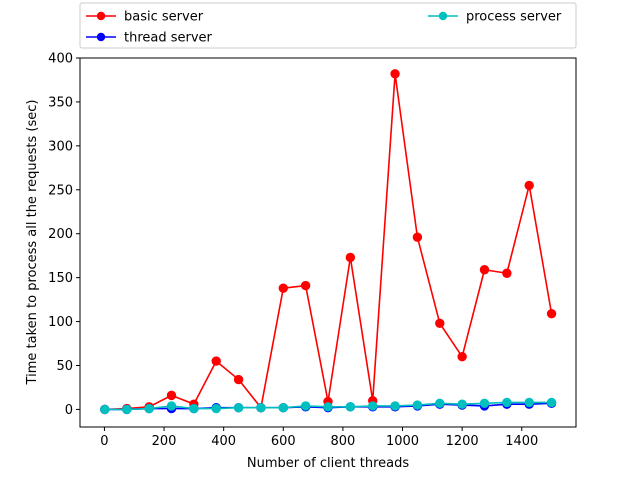  What do you see at coordinates (60, 102) in the screenshot?
I see `y-tick-label: 350` at bounding box center [60, 102].